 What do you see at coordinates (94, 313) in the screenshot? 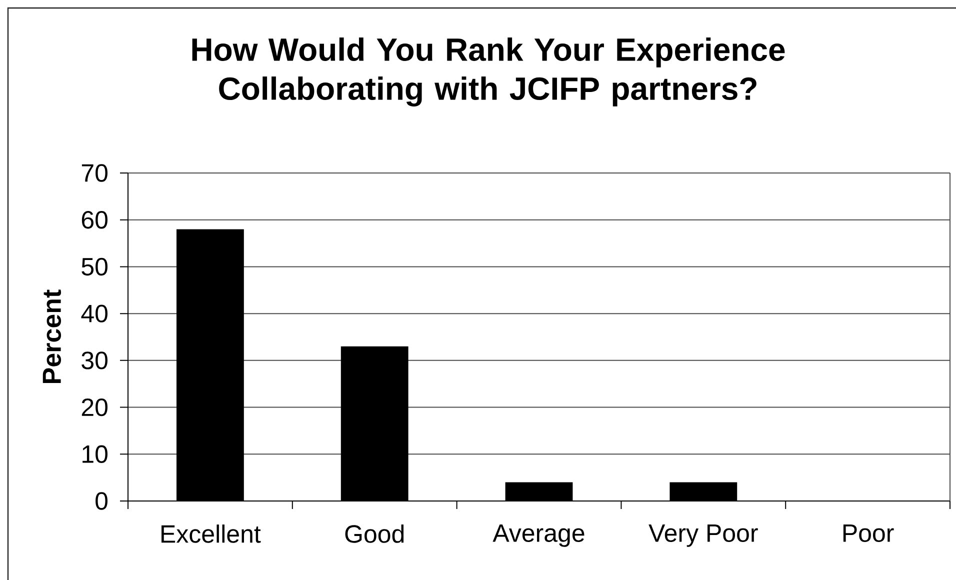
I see `y-tick-label: 40` at bounding box center [94, 313].